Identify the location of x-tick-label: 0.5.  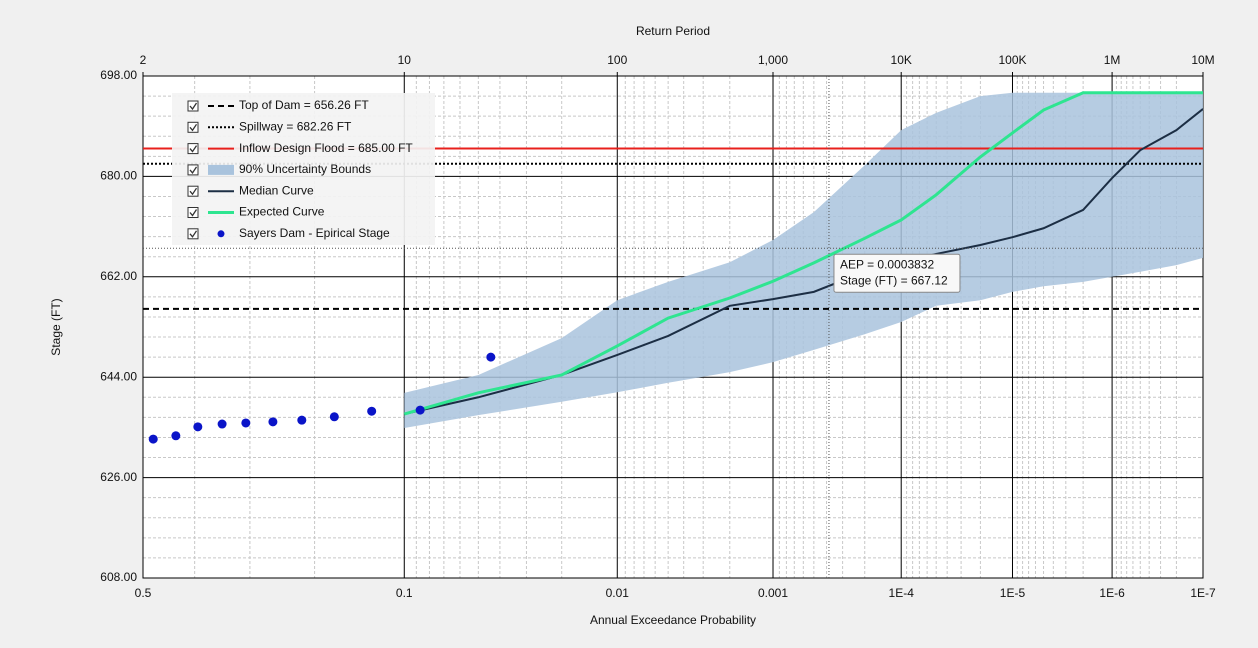
(143, 593).